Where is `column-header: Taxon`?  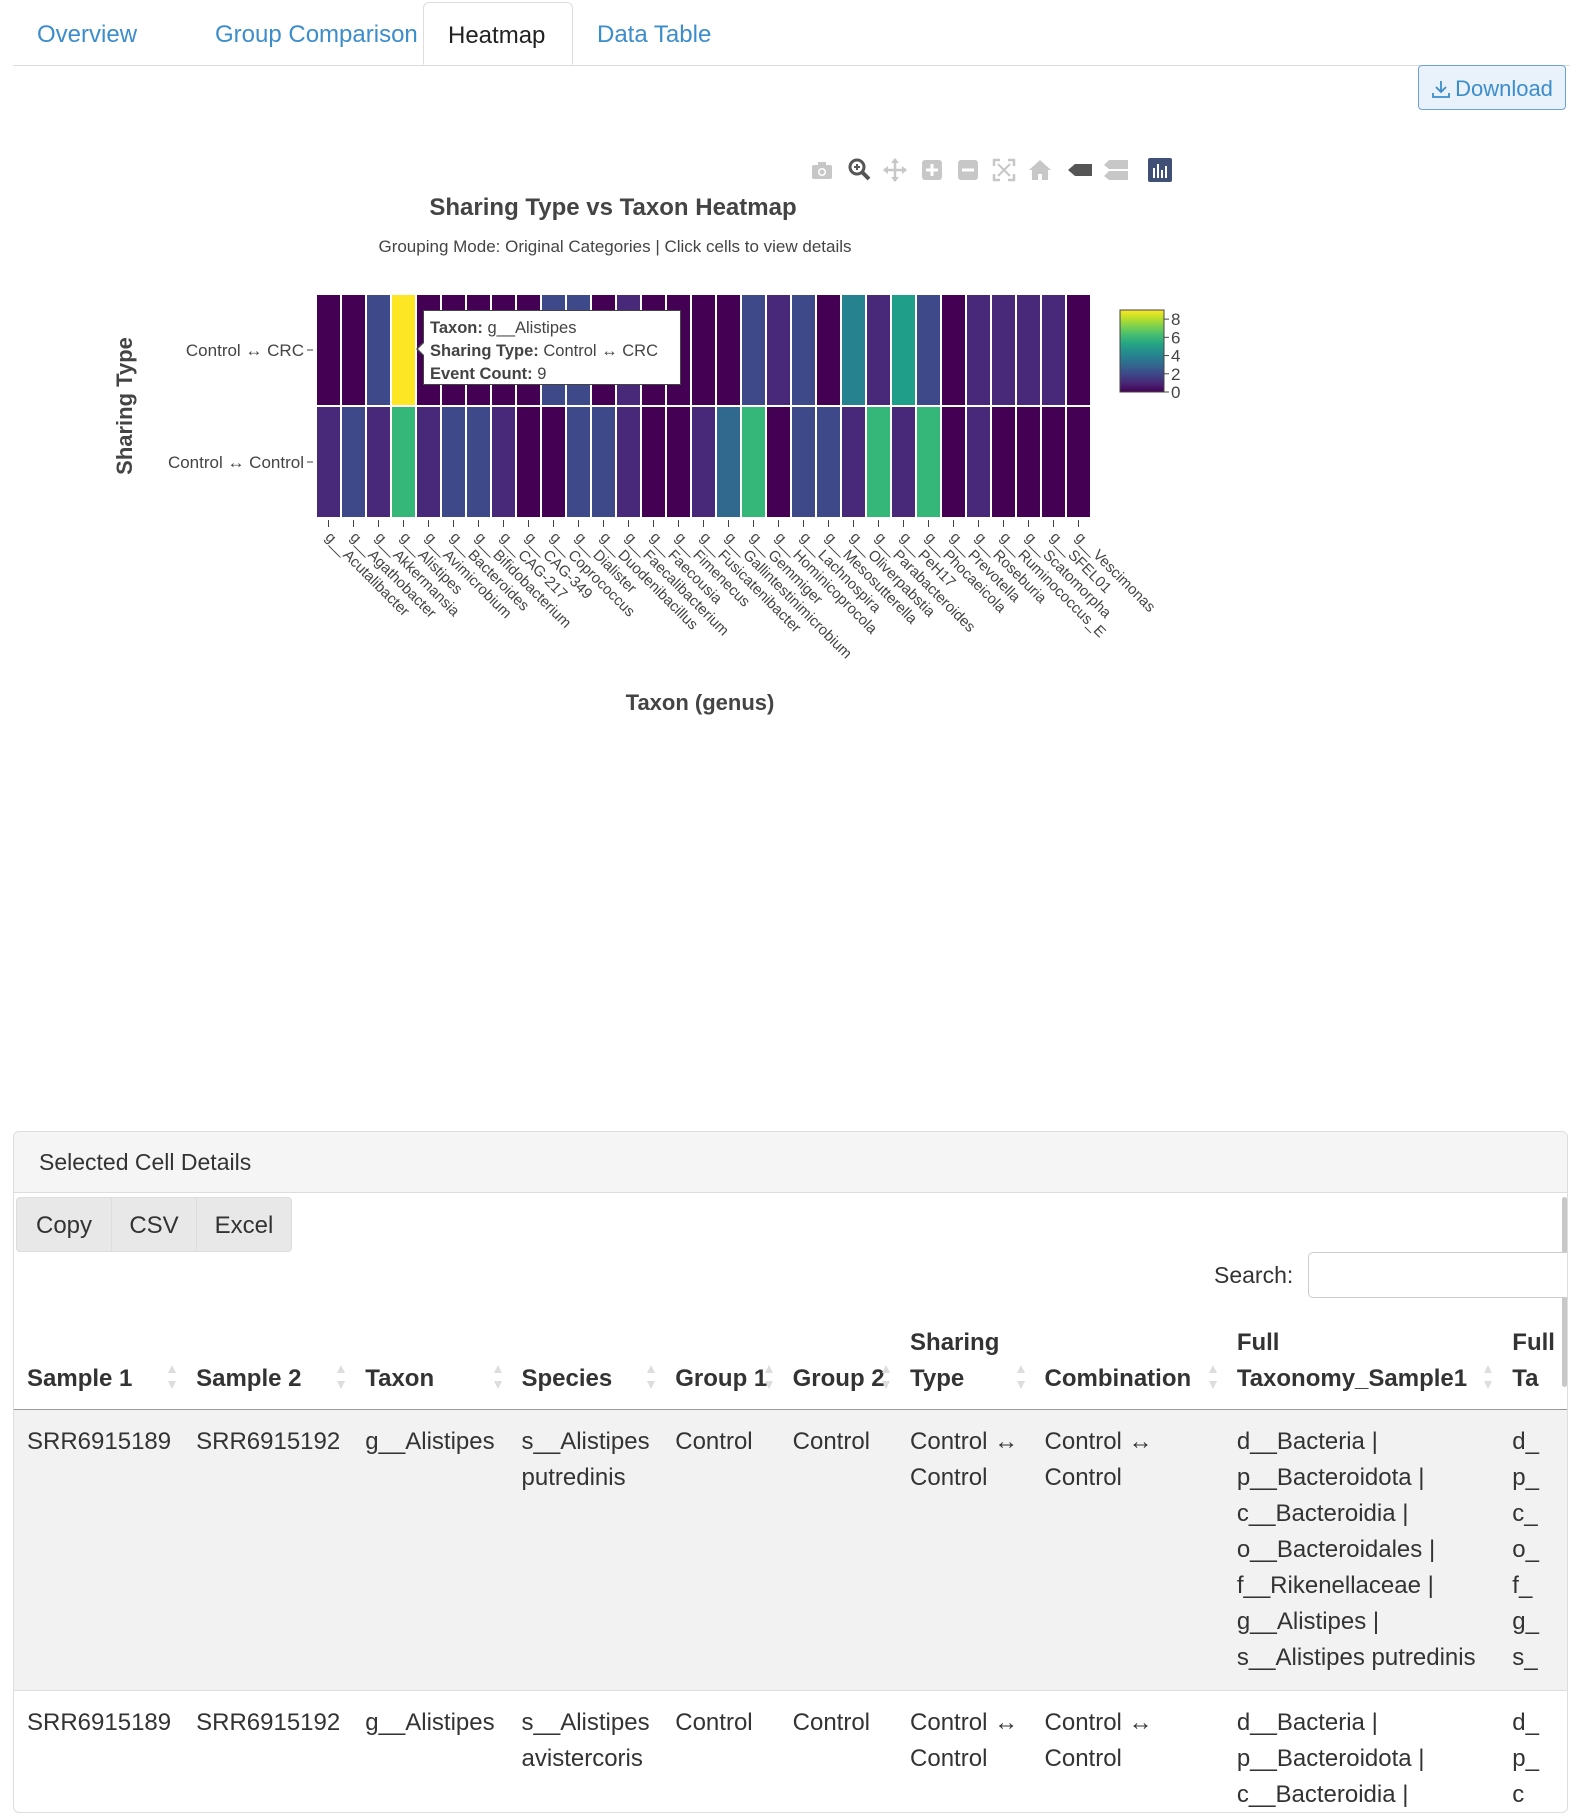
column-header: Taxon is located at coordinates (430, 1363).